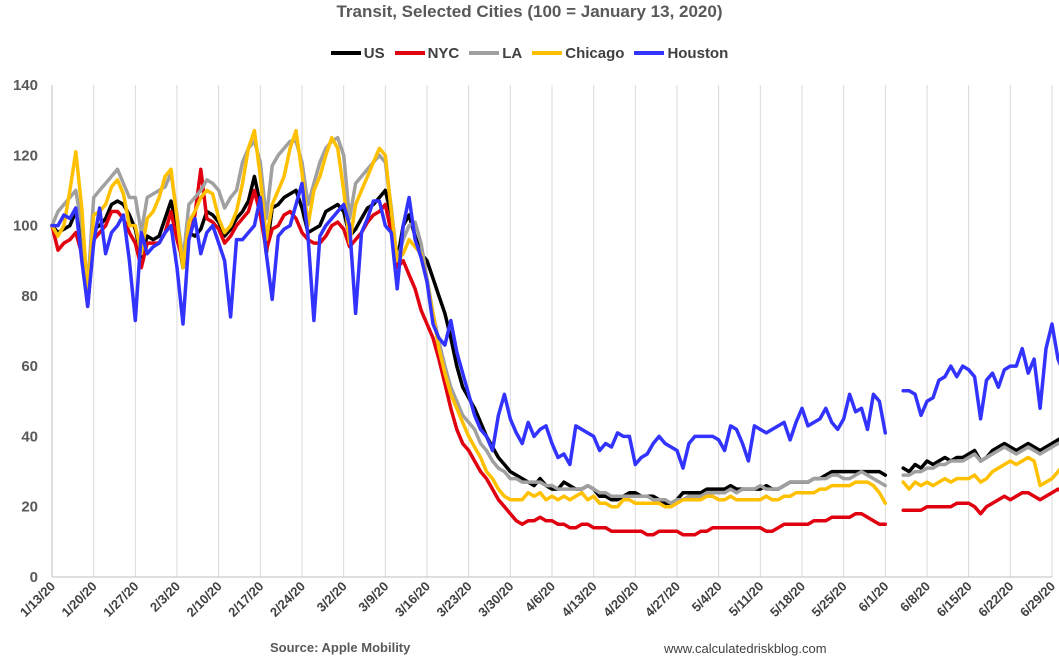  I want to click on x-tick-label: 4/20/20, so click(620, 599).